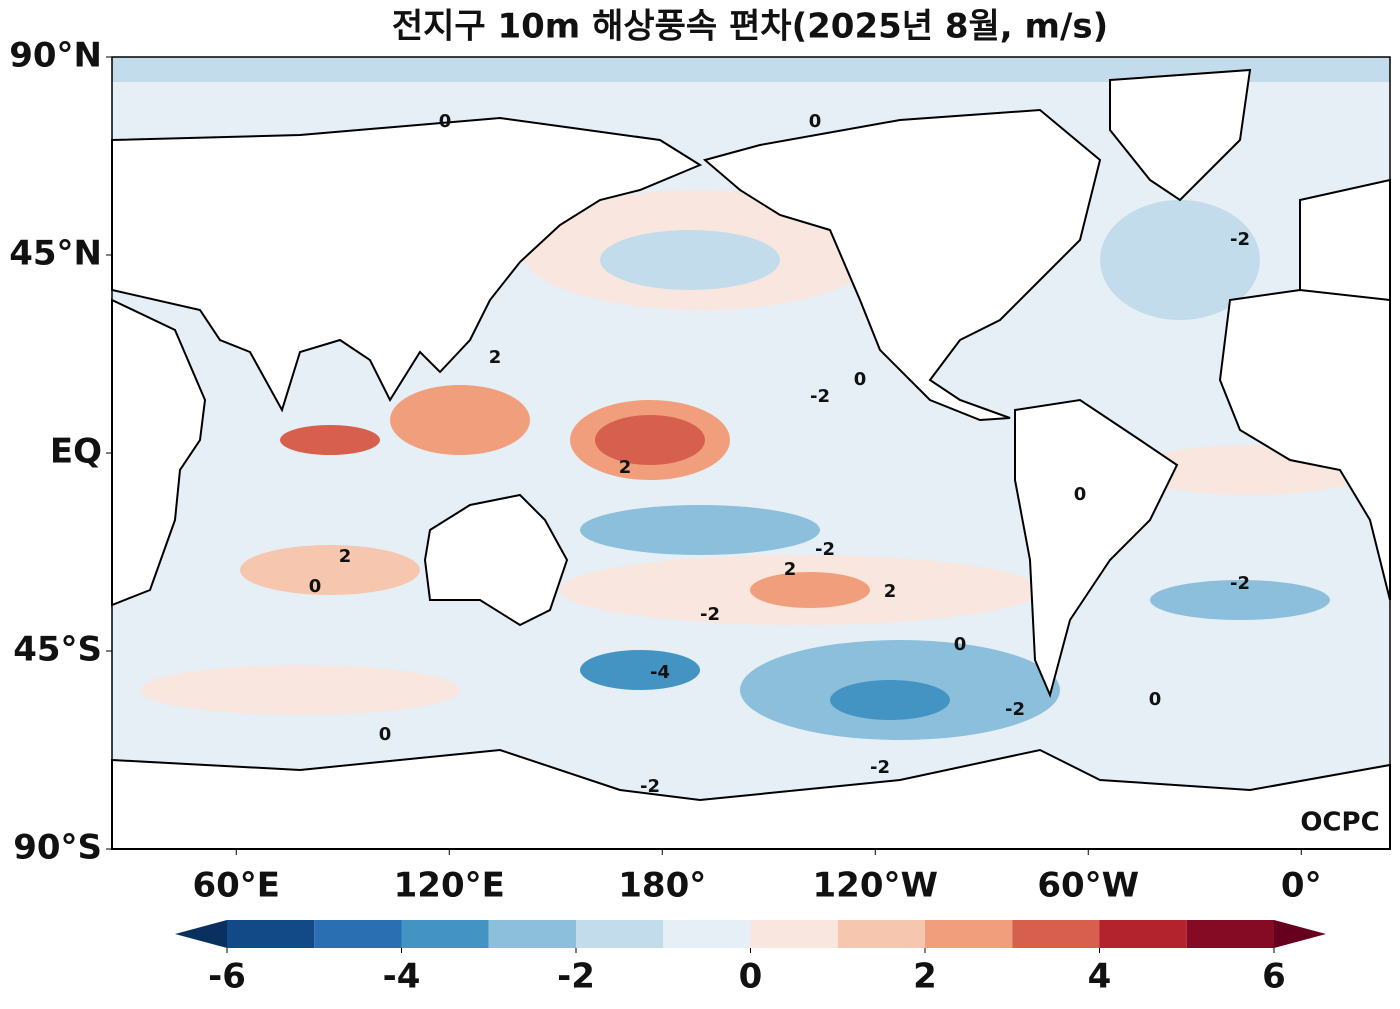 Image resolution: width=1400 pixels, height=1009 pixels. I want to click on y-tick-label: 90°N, so click(55, 56).